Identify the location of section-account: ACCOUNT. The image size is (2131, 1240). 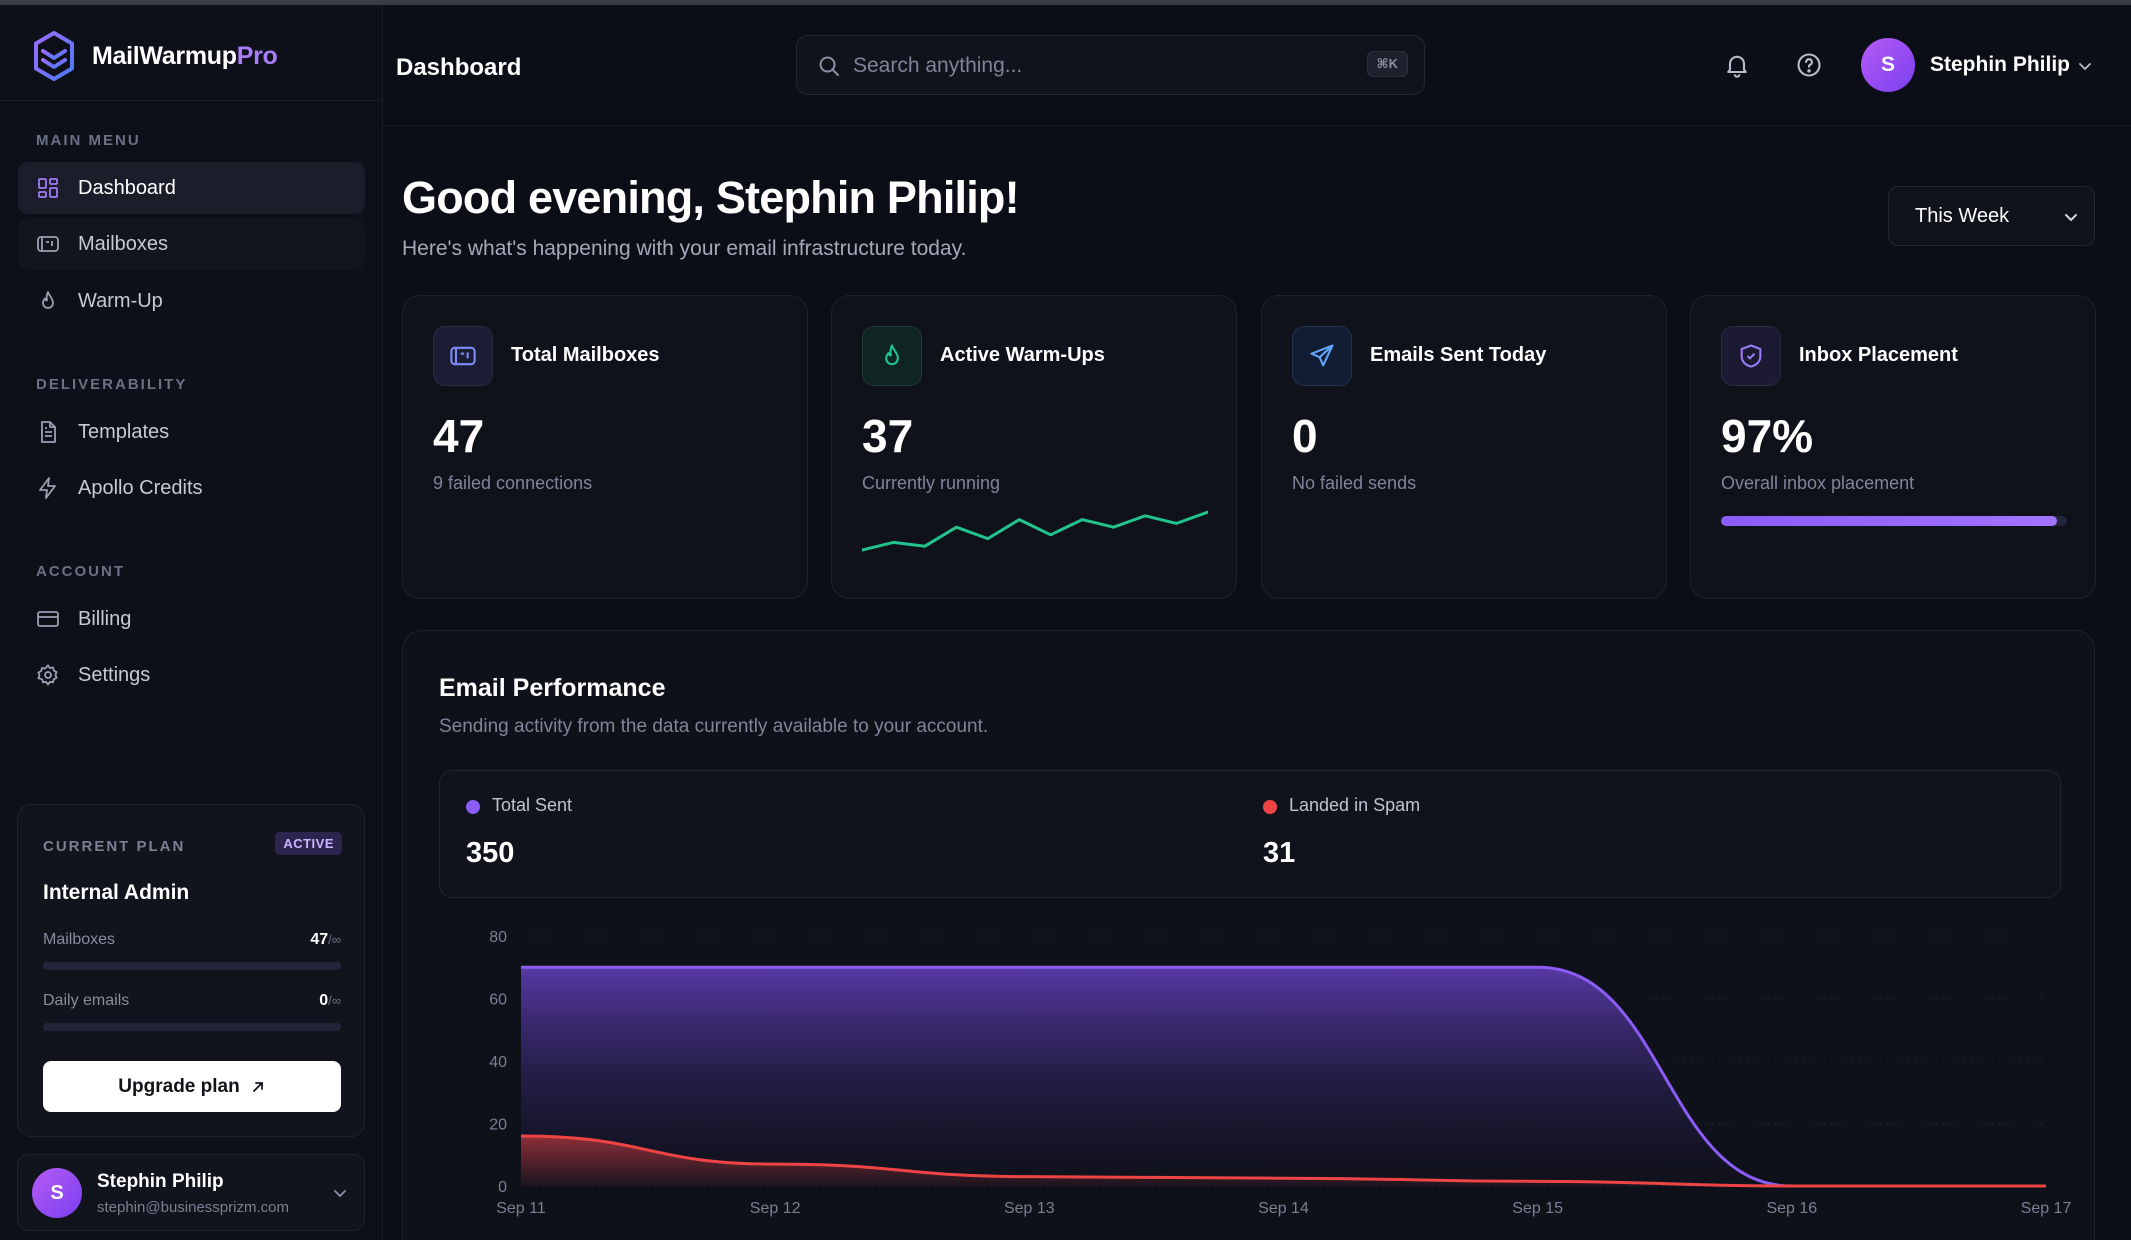
(80, 571).